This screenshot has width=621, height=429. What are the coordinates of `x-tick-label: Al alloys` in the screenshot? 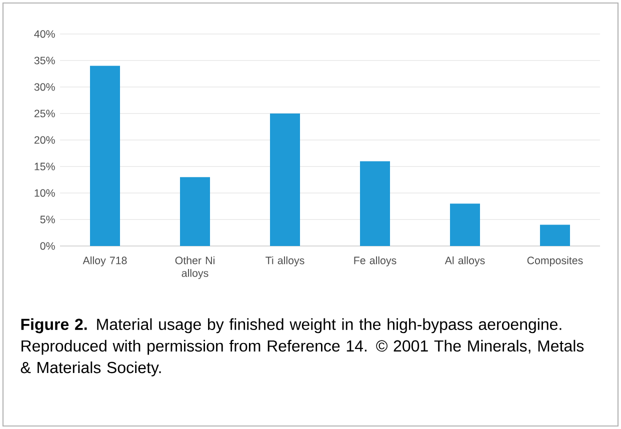 It's located at (464, 261).